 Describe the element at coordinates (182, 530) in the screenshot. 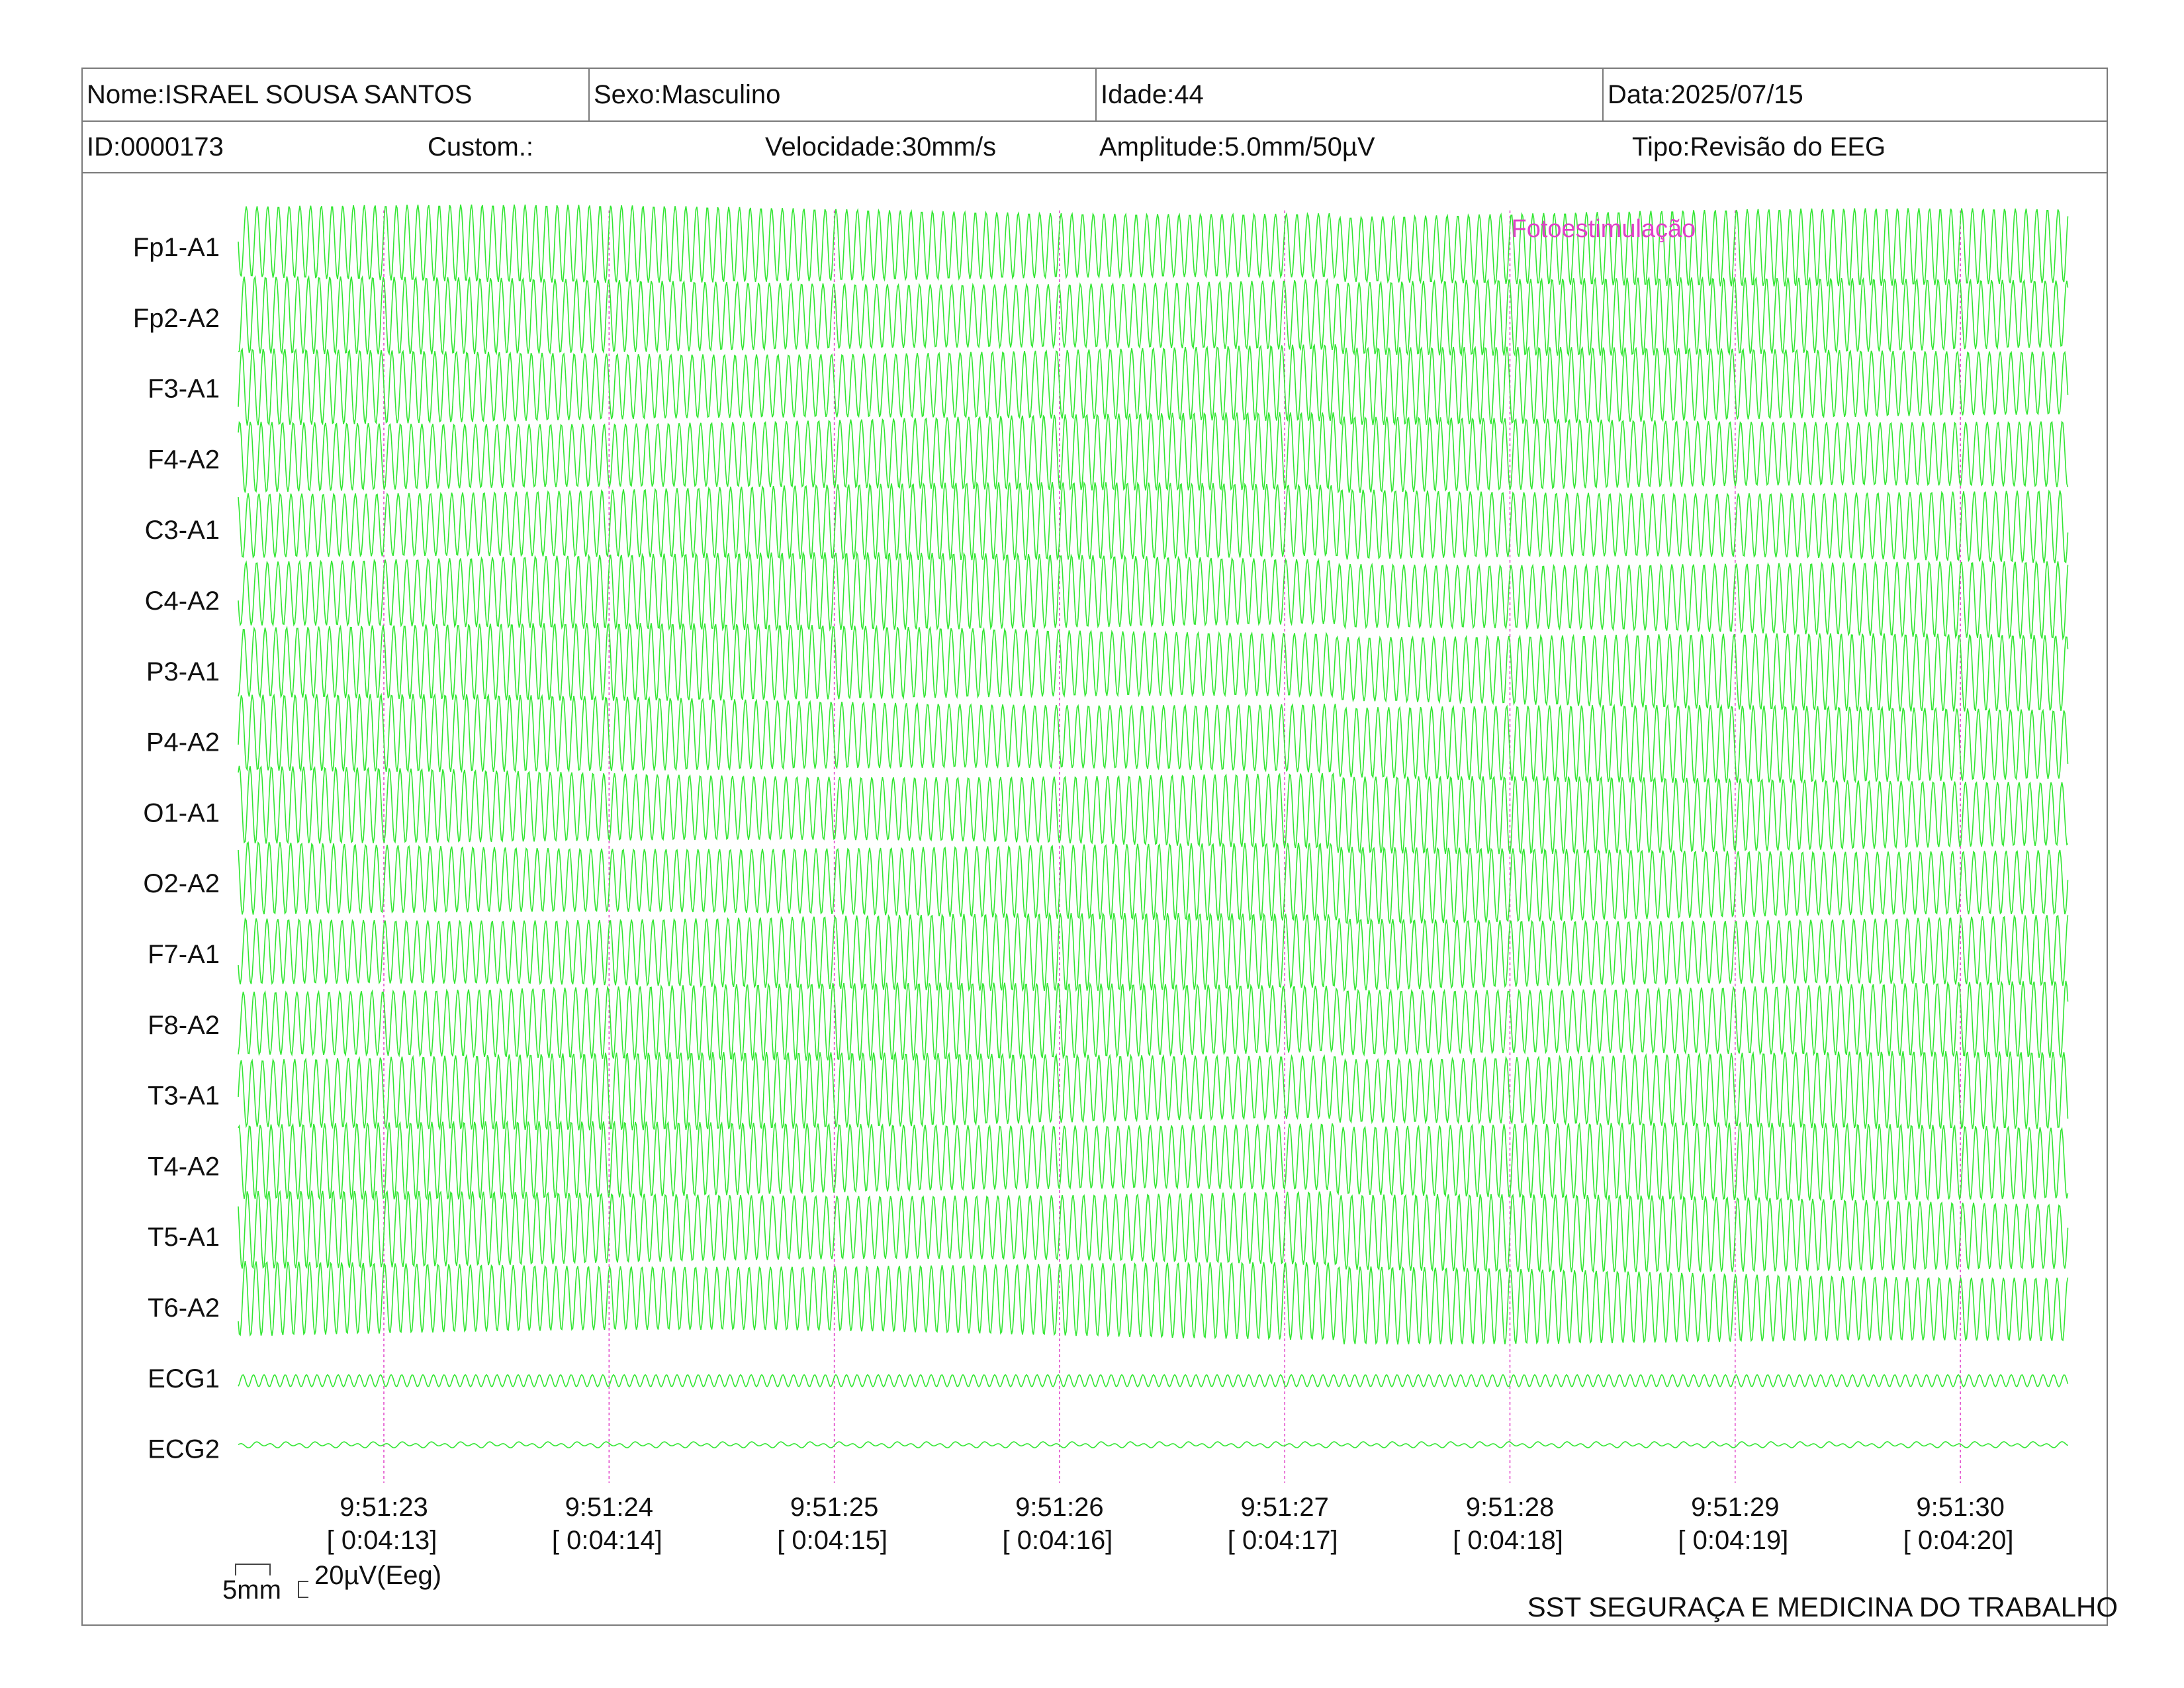

I see `channel-label: C3-A1` at that location.